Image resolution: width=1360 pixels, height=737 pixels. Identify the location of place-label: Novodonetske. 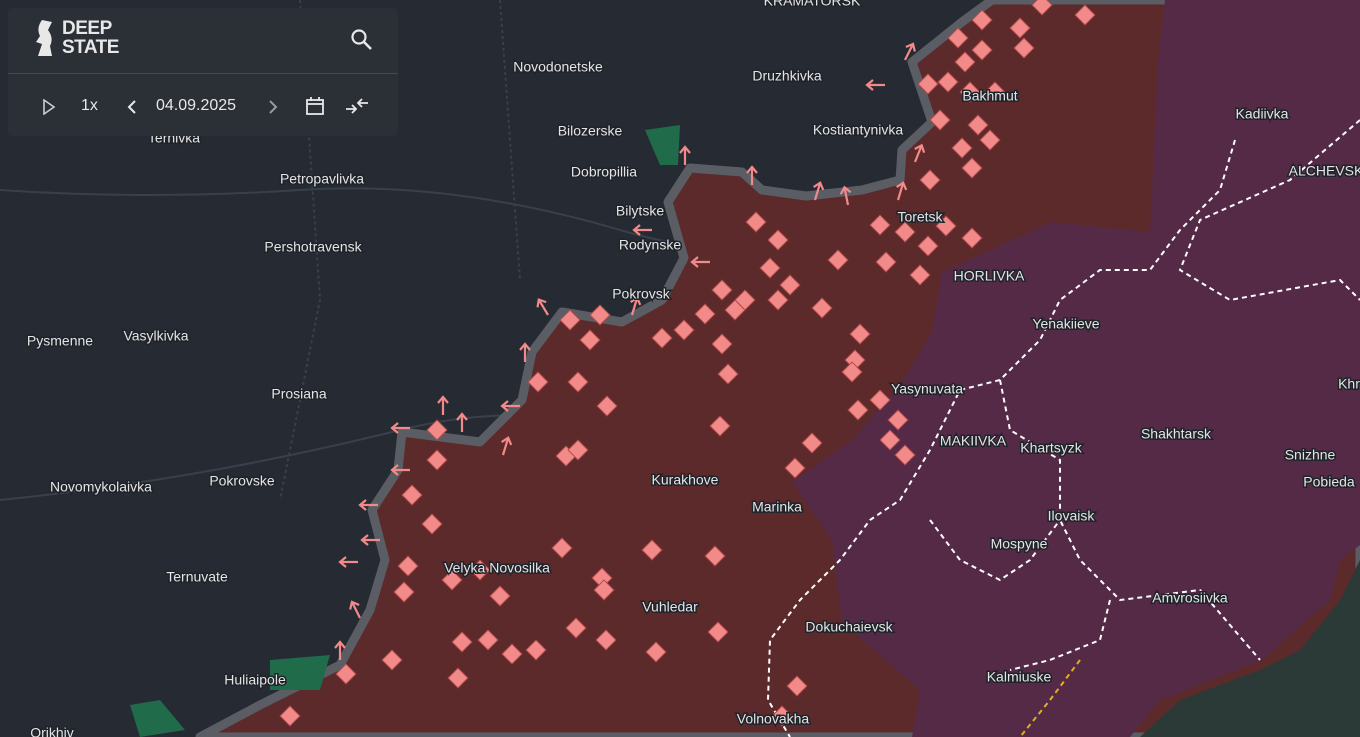
(558, 67).